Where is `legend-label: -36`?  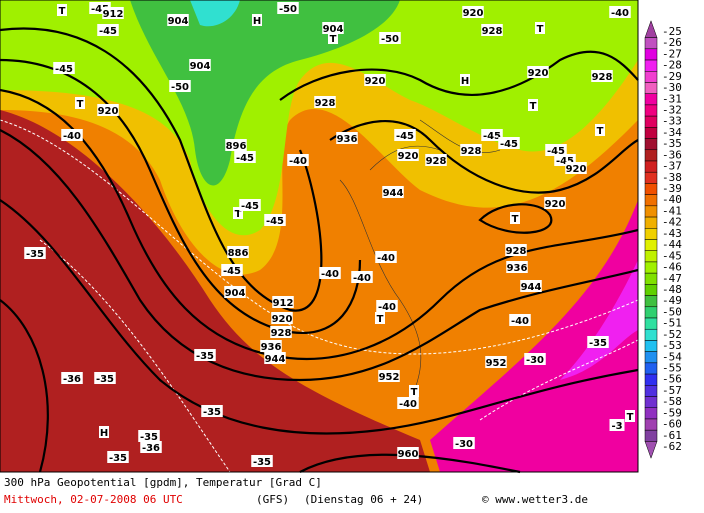
legend-label: -36 is located at coordinates (672, 154).